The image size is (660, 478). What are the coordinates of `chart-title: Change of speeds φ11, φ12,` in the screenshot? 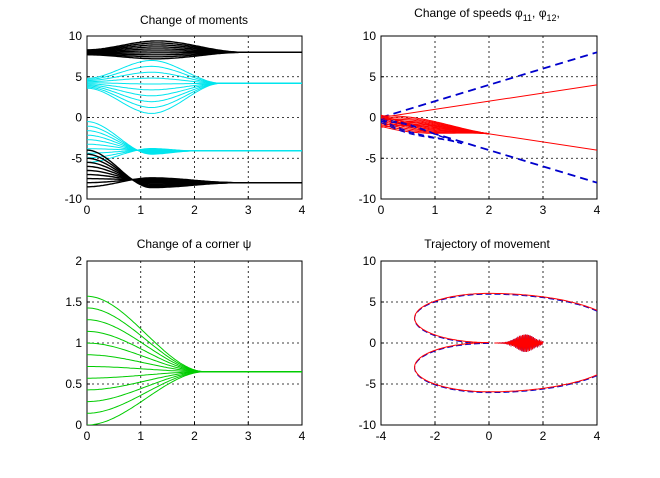 It's located at (487, 14).